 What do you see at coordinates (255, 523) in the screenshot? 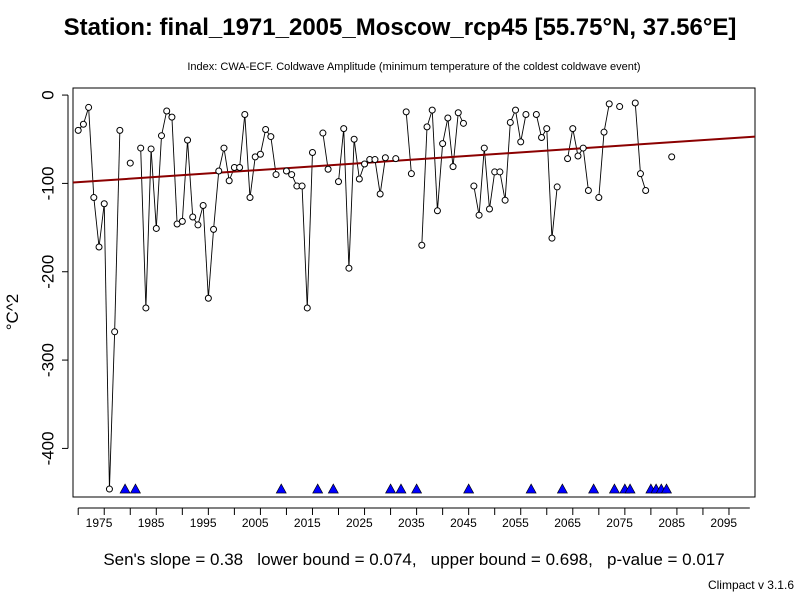
I see `x-tick-label: 2005` at bounding box center [255, 523].